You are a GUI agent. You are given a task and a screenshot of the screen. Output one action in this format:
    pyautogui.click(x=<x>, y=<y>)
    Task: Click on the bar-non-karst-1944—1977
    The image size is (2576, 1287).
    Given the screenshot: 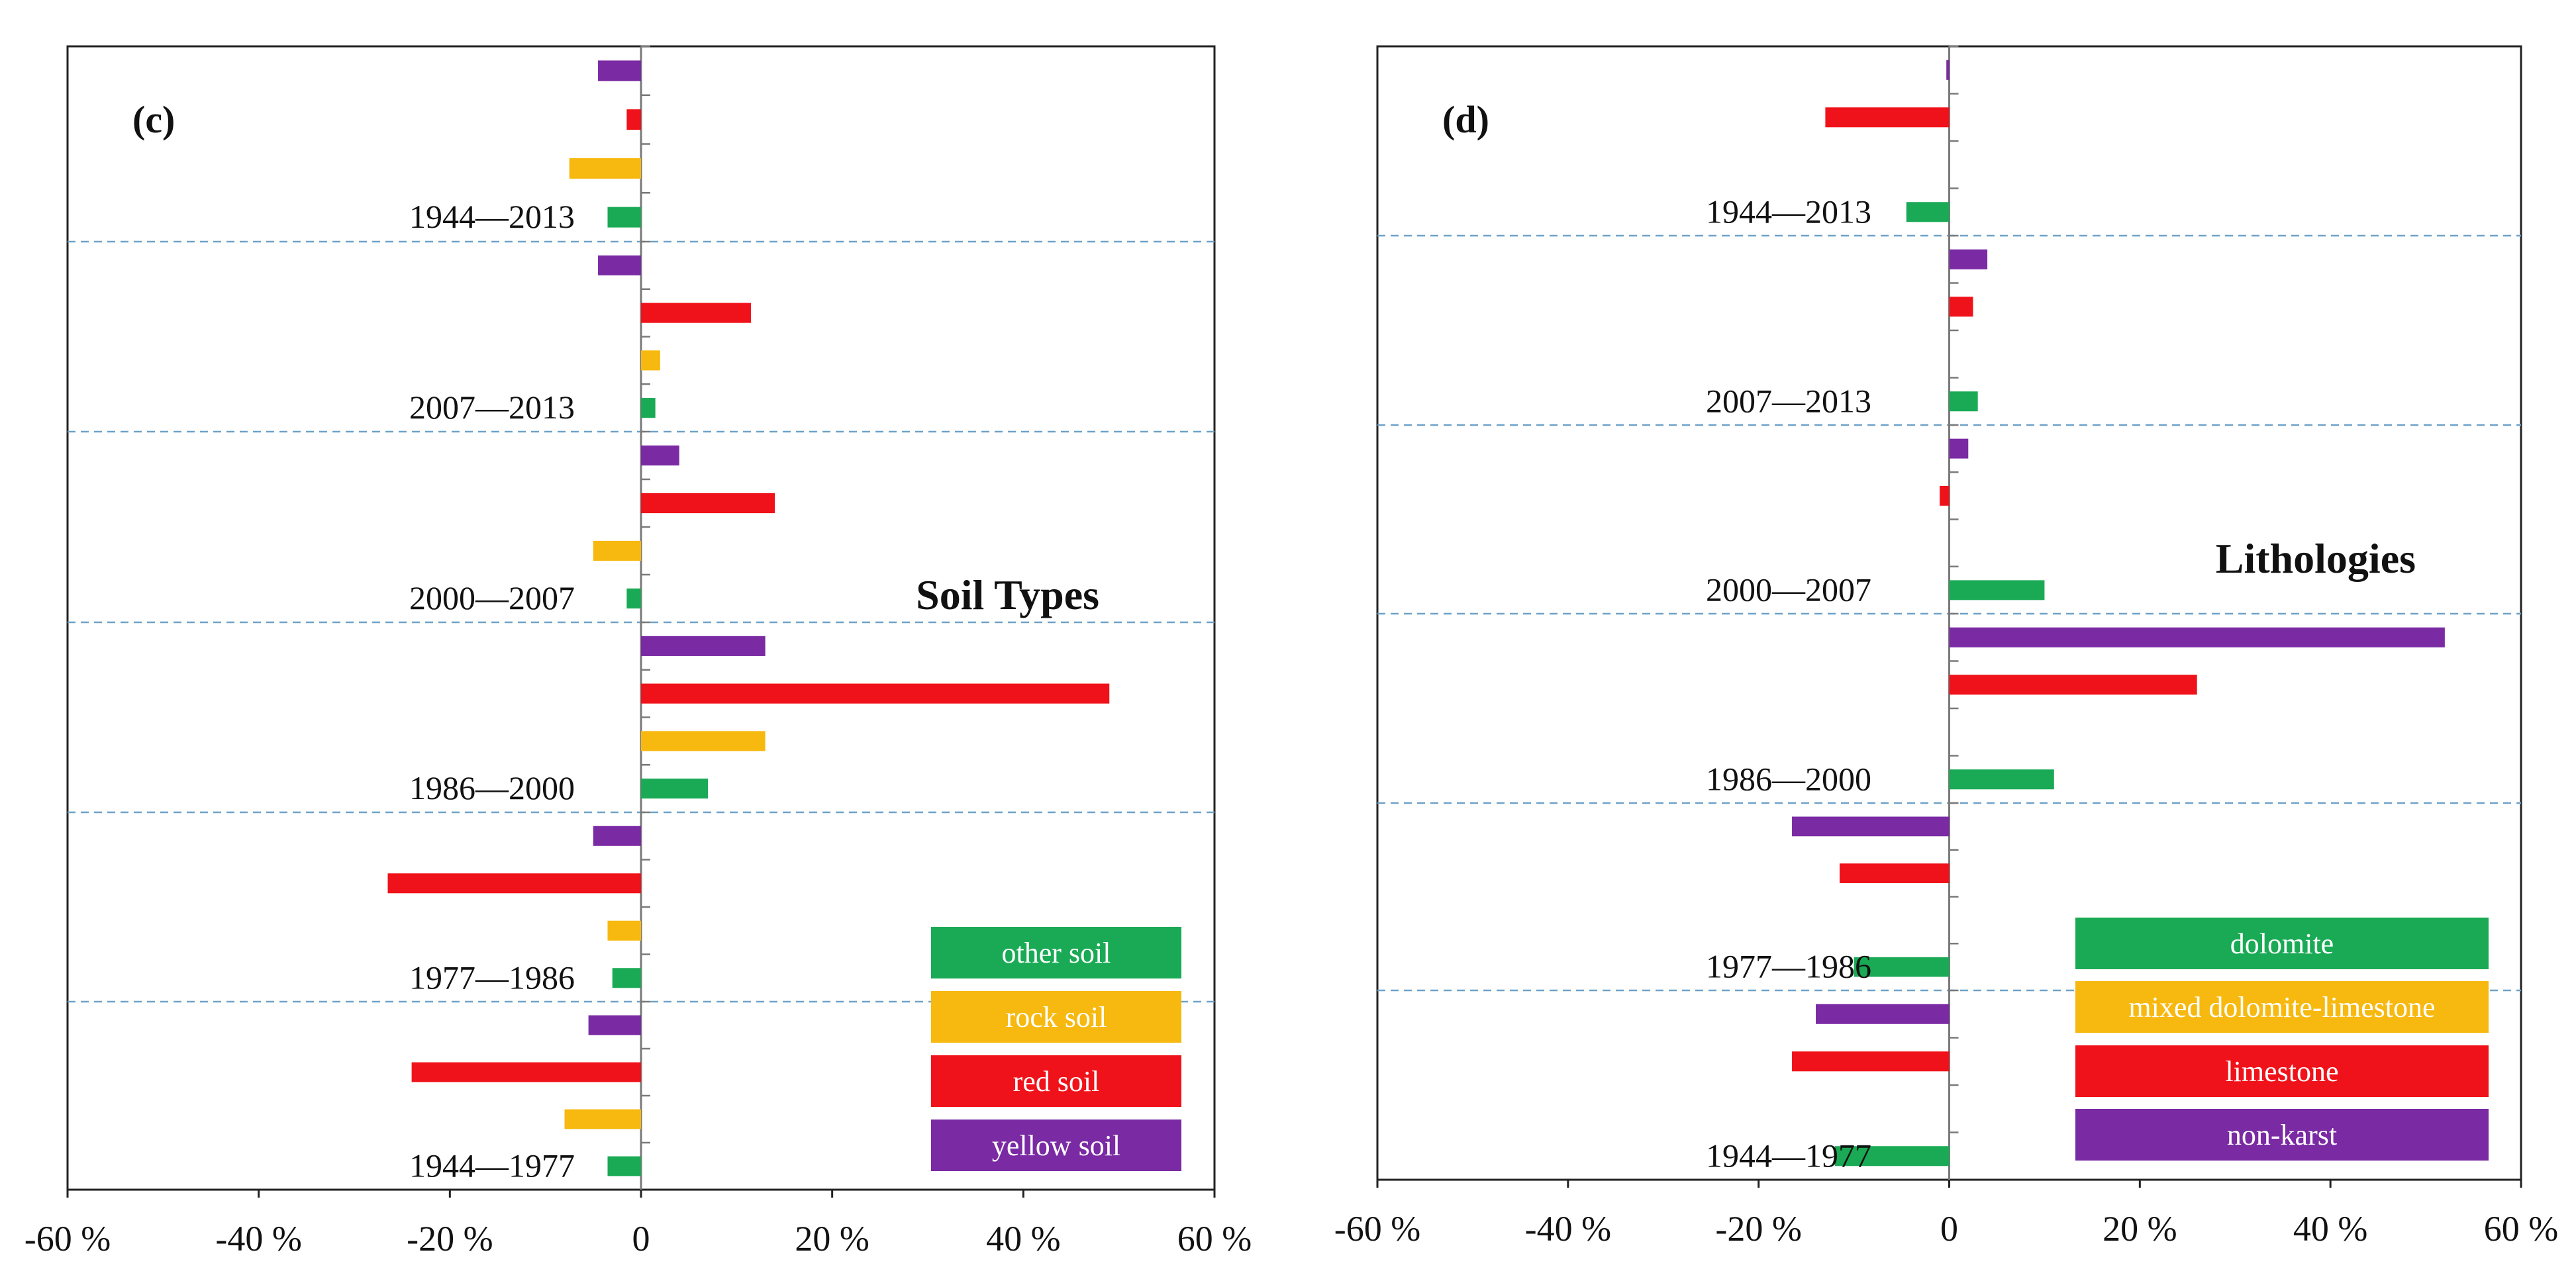 What is the action you would take?
    pyautogui.click(x=1883, y=1014)
    